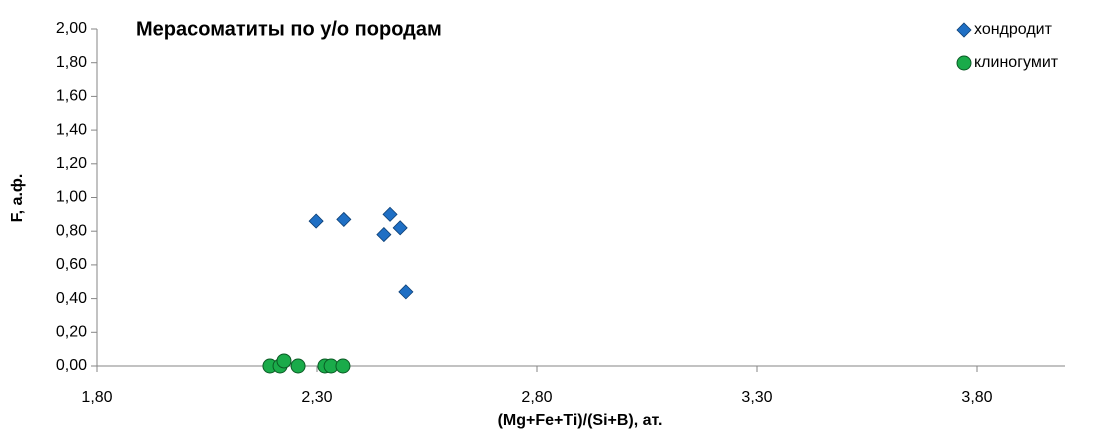  What do you see at coordinates (71, 365) in the screenshot?
I see `y-tick-label: 0,00` at bounding box center [71, 365].